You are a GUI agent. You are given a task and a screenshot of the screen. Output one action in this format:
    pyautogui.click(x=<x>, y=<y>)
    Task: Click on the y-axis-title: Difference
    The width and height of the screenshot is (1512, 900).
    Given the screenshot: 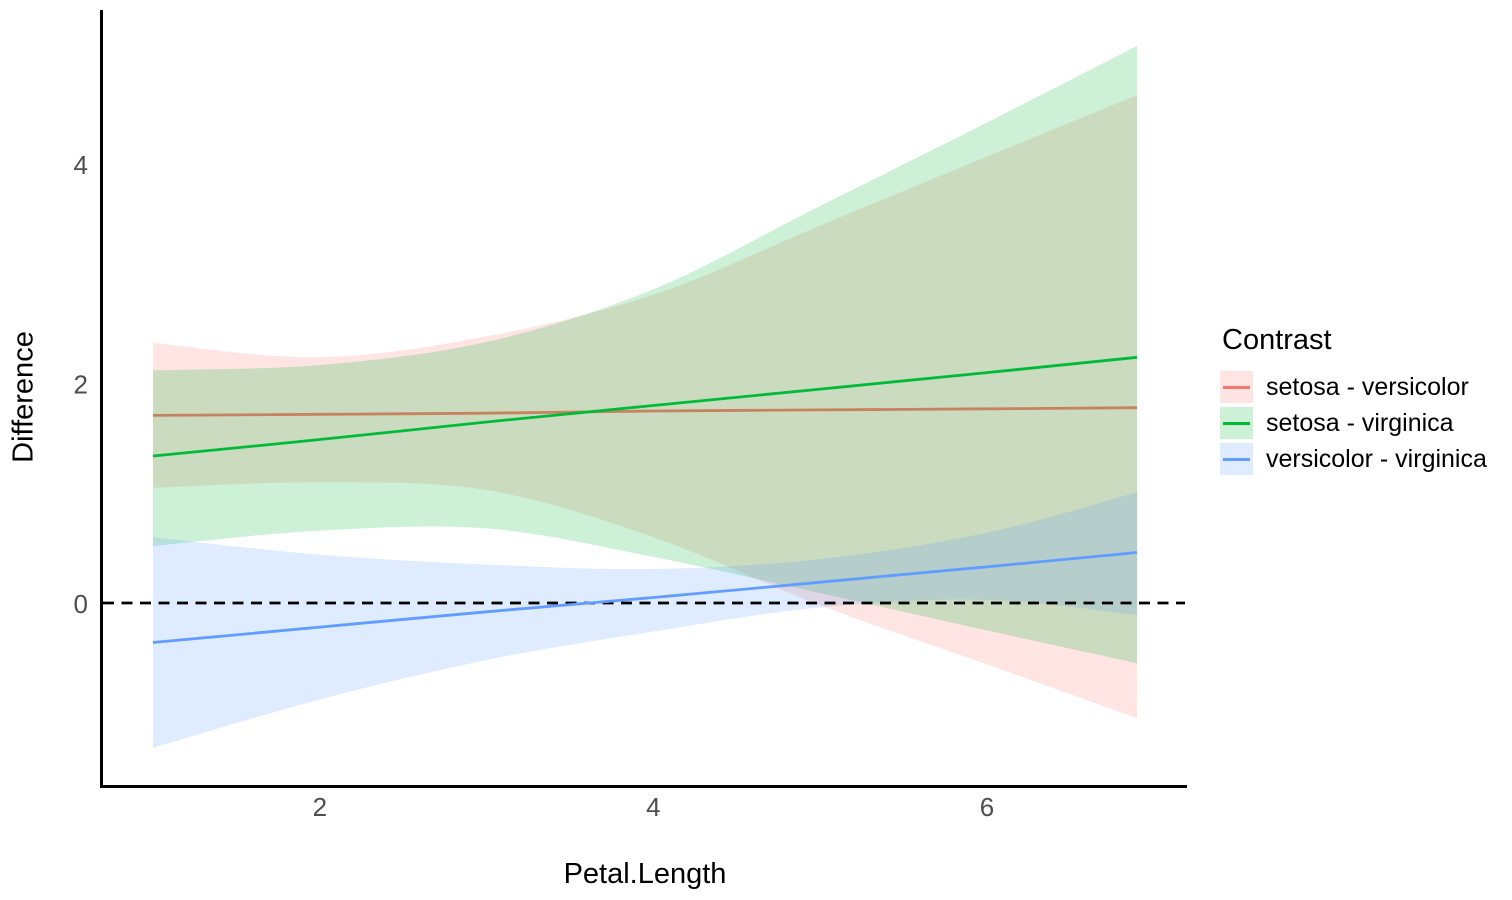 What is the action you would take?
    pyautogui.click(x=23, y=397)
    